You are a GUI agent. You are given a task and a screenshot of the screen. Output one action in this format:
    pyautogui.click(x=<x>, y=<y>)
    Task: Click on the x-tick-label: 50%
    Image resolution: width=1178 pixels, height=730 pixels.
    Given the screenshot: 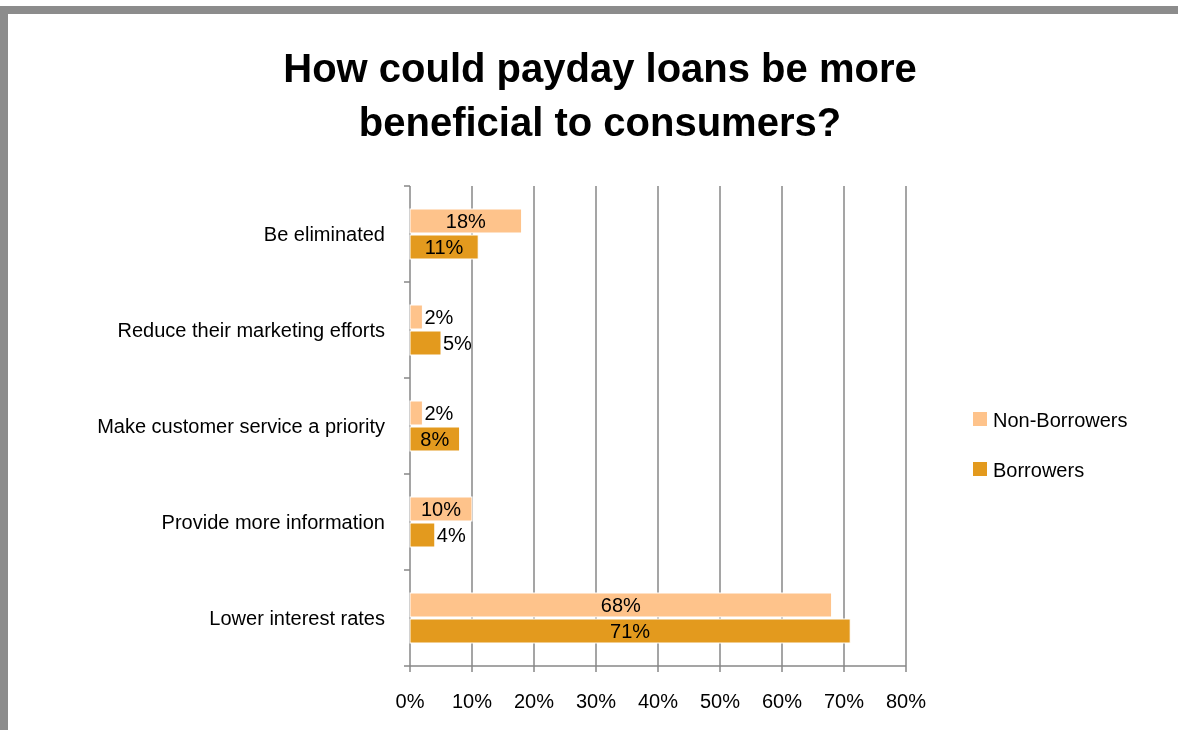 What is the action you would take?
    pyautogui.click(x=720, y=701)
    